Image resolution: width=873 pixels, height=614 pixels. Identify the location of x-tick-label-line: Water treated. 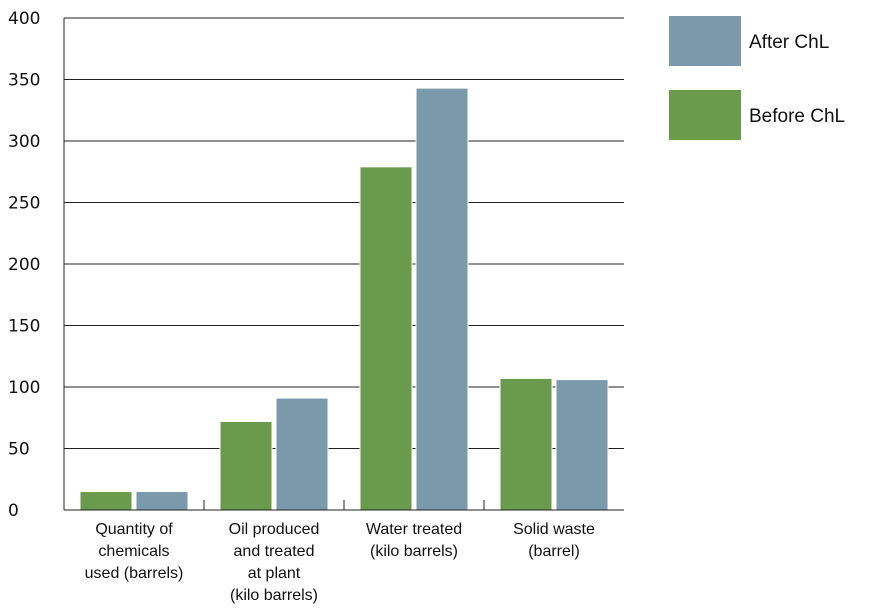
(414, 529).